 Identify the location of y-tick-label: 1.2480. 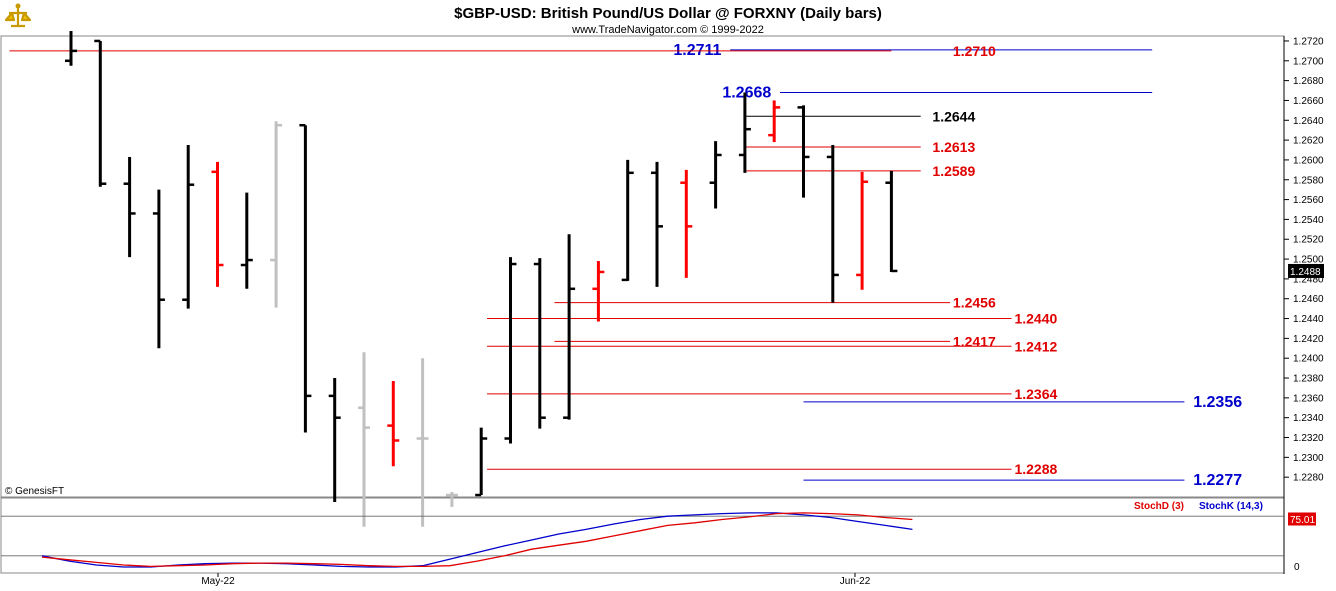
(1308, 279).